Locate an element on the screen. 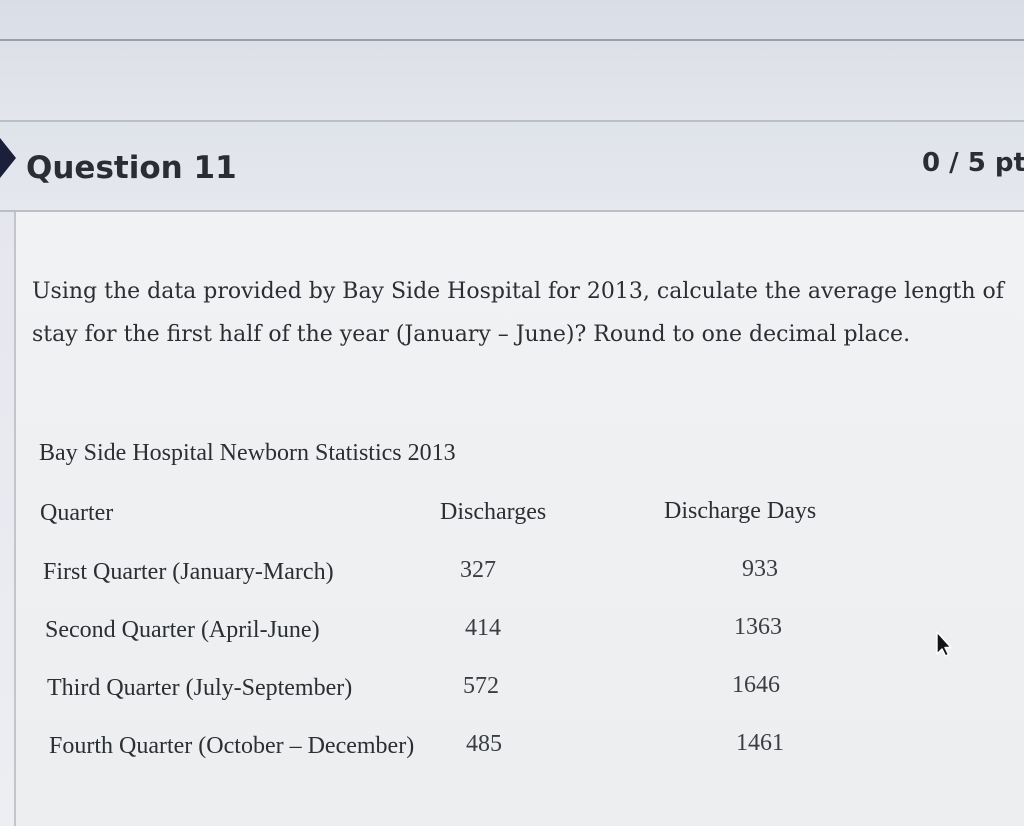  row-3-quarter: Third Quarter (July-September) is located at coordinates (200, 688).